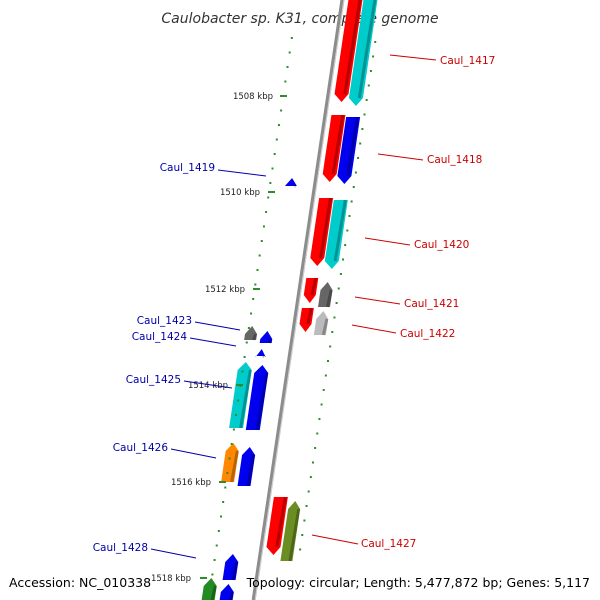 This screenshot has height=600, width=600. I want to click on gene-label-caul-1427: Caul_1427, so click(388, 544).